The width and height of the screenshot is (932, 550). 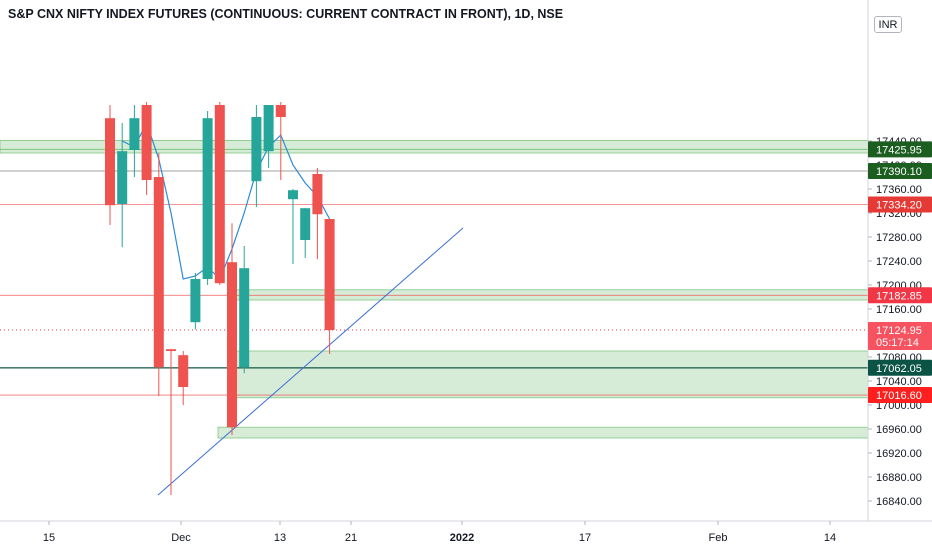 What do you see at coordinates (899, 454) in the screenshot?
I see `price-tick-label: 16920.00` at bounding box center [899, 454].